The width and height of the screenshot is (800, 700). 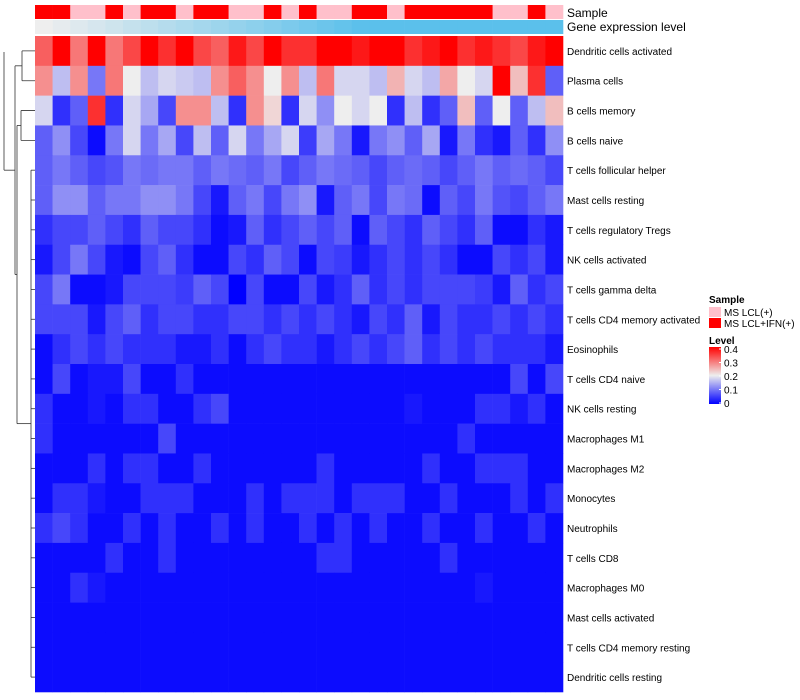 I want to click on level-tick-label: 0.1, so click(x=731, y=391).